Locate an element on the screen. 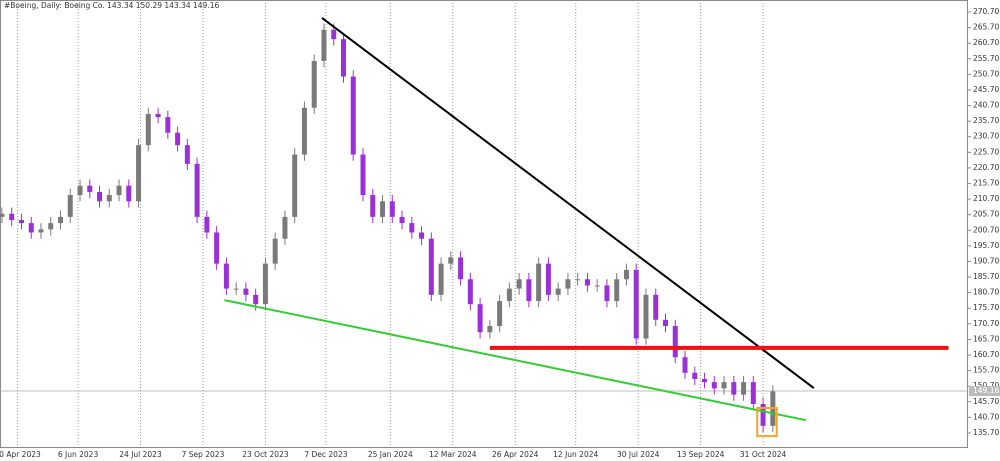 This screenshot has height=461, width=1000. y-tick-label: 185.70 is located at coordinates (986, 276).